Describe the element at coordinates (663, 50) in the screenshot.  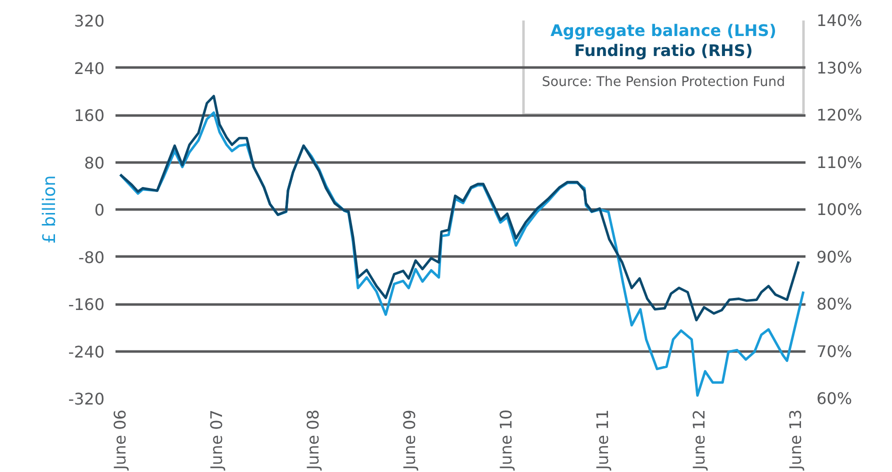
I see `text: Funding ratio (RHS)` at that location.